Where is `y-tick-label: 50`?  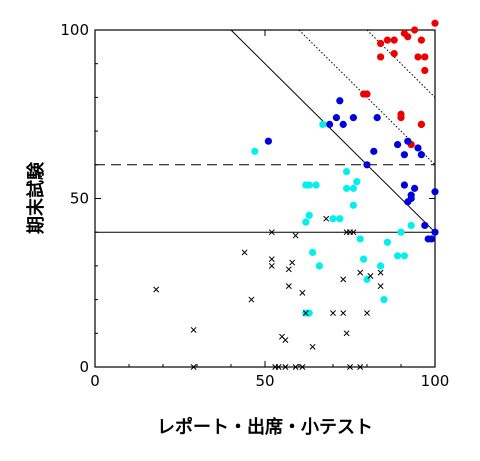
y-tick-label: 50 is located at coordinates (79, 199).